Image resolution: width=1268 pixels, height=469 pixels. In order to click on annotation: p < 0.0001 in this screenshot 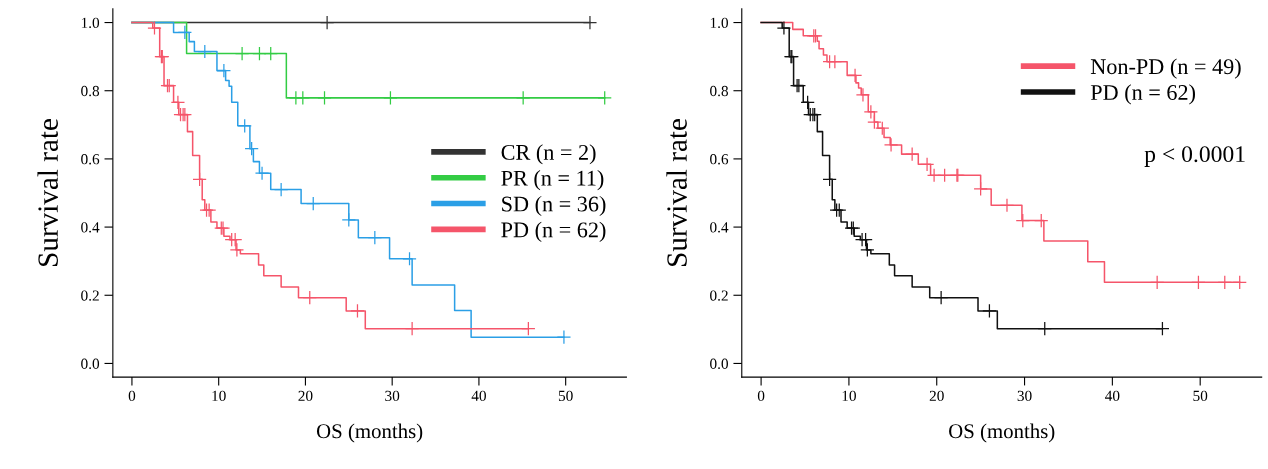, I will do `click(1194, 156)`.